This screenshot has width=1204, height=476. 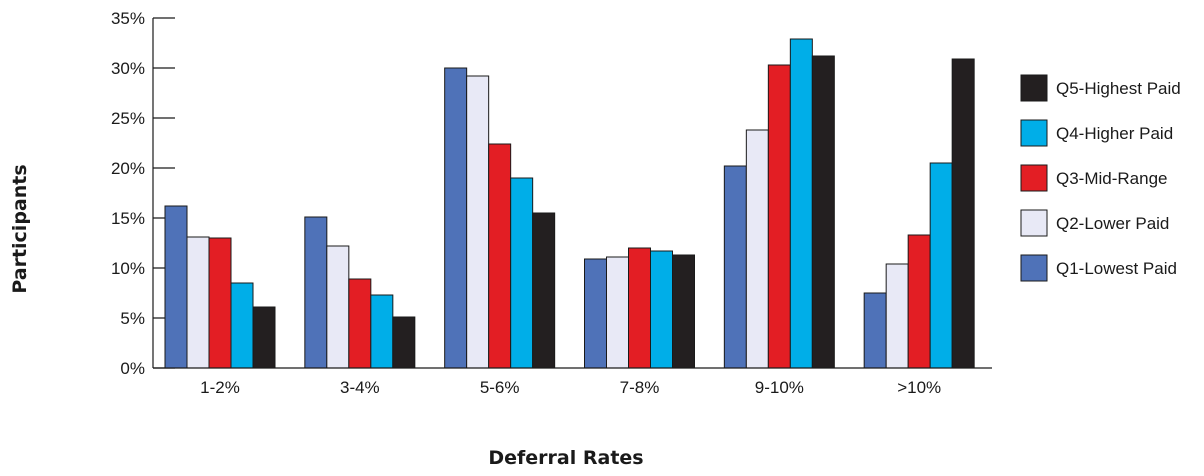 What do you see at coordinates (143, 193) in the screenshot?
I see `y-axis-ticks: 0% 5% 10% 15% 20% 25% 30% 35%` at bounding box center [143, 193].